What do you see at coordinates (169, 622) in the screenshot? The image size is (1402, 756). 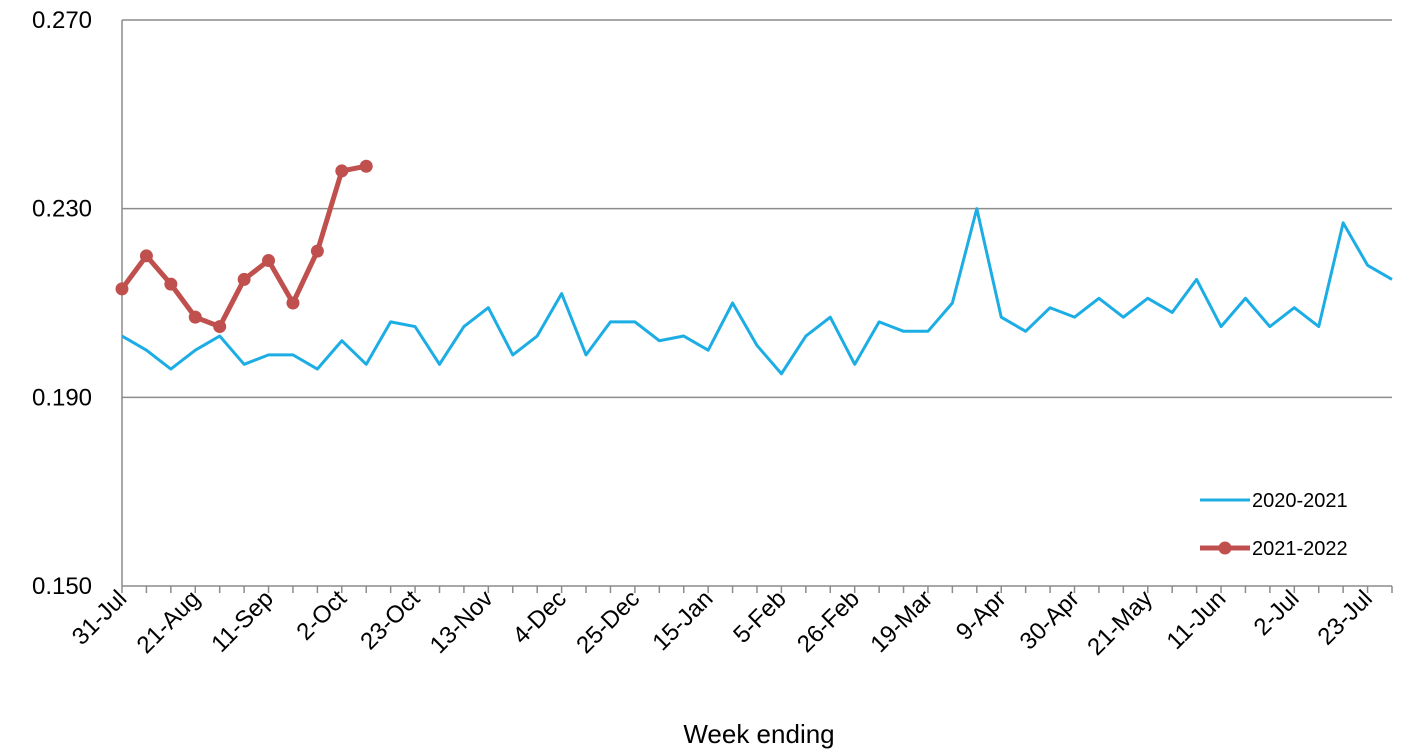 I see `x-tick-label: 21-Aug` at bounding box center [169, 622].